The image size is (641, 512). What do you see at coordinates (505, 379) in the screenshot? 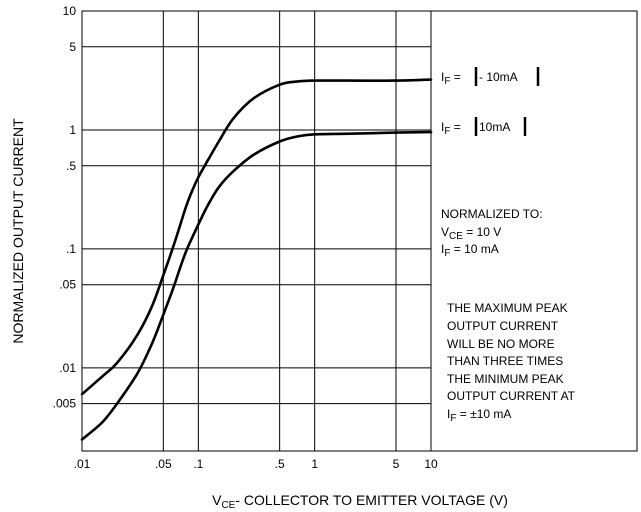
I see `note-line: THE MINIMUM PEAK` at bounding box center [505, 379].